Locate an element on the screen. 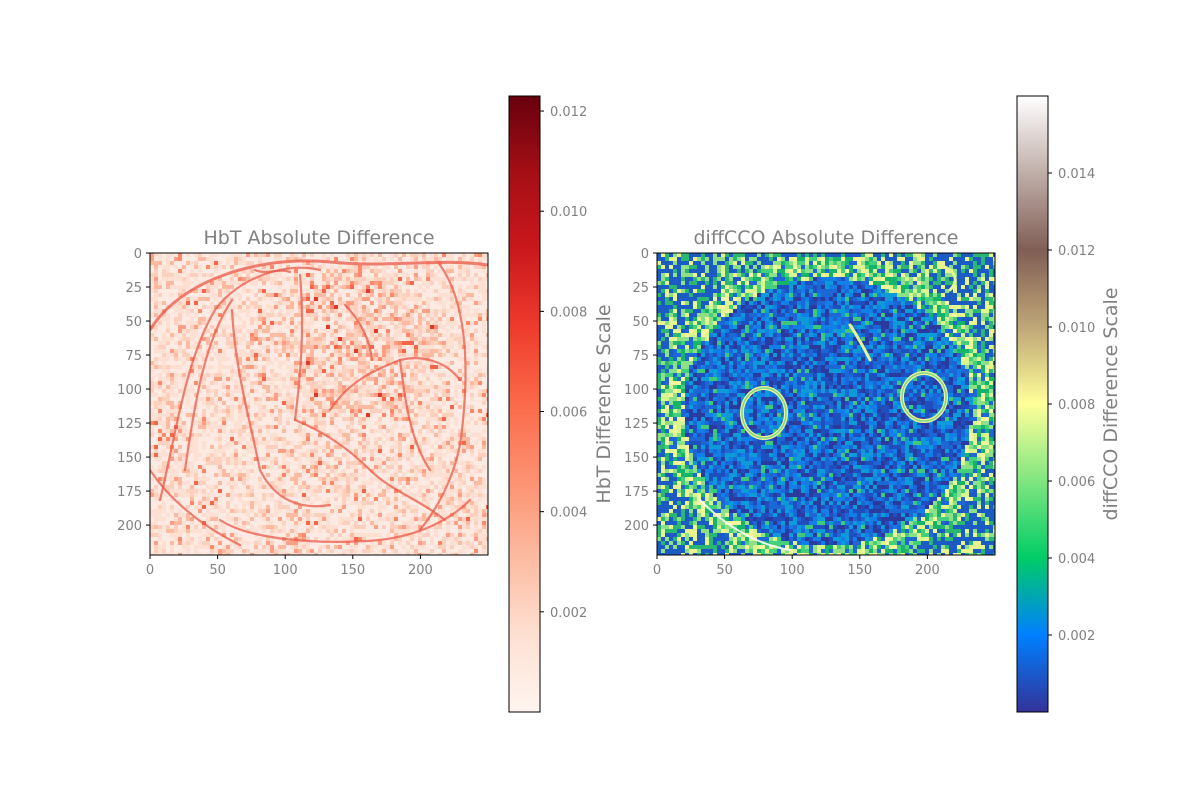  diffcco-x-axis: 0 50 100 150 200 is located at coordinates (796, 566).